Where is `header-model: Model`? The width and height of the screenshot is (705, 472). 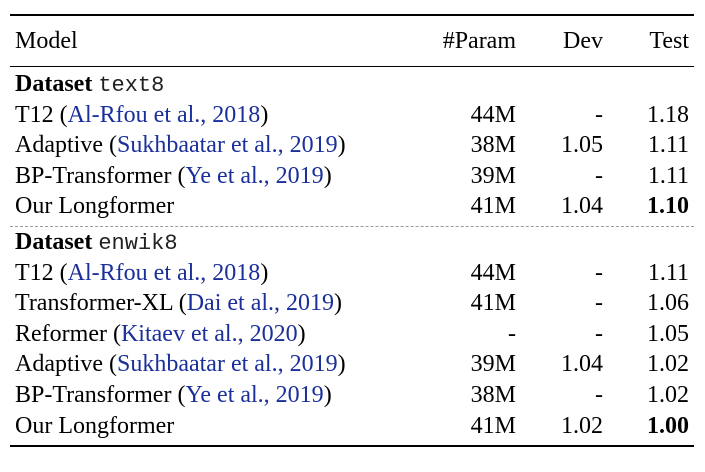 header-model: Model is located at coordinates (46, 41).